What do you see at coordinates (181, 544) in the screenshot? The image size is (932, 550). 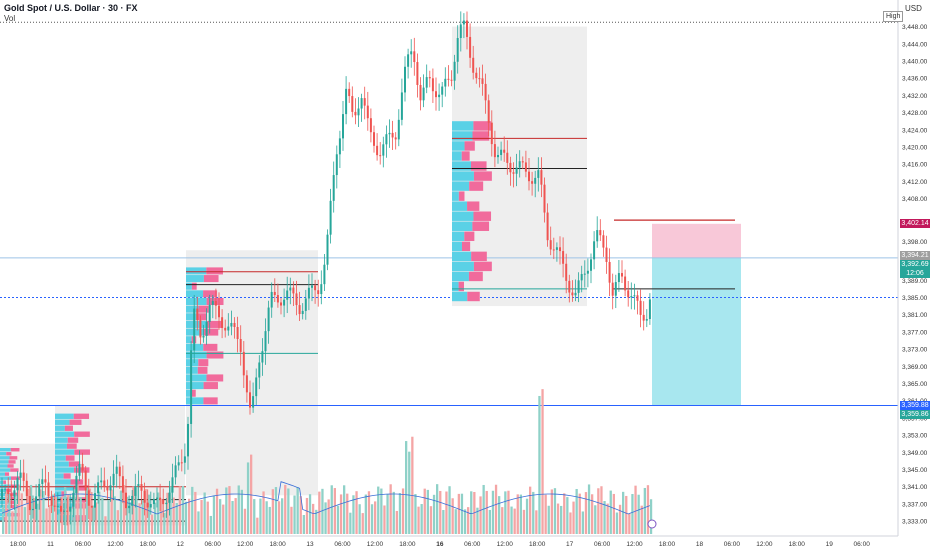 I see `time-tick-label: 12` at bounding box center [181, 544].